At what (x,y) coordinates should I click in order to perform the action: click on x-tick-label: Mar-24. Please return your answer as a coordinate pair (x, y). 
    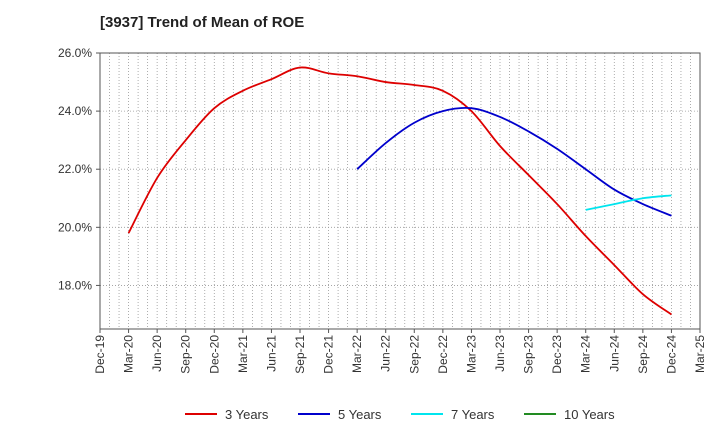
    Looking at the image, I should click on (586, 354).